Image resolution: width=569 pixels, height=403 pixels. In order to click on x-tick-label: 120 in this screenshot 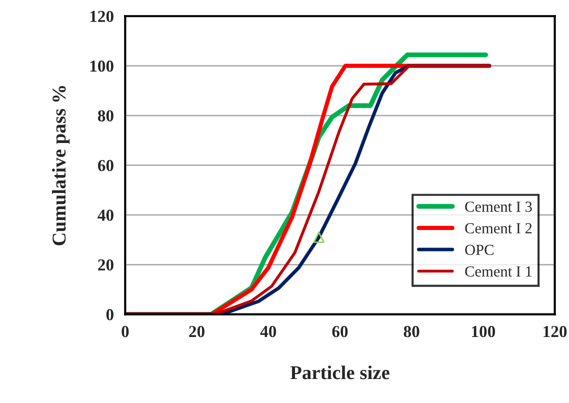, I will do `click(555, 332)`.